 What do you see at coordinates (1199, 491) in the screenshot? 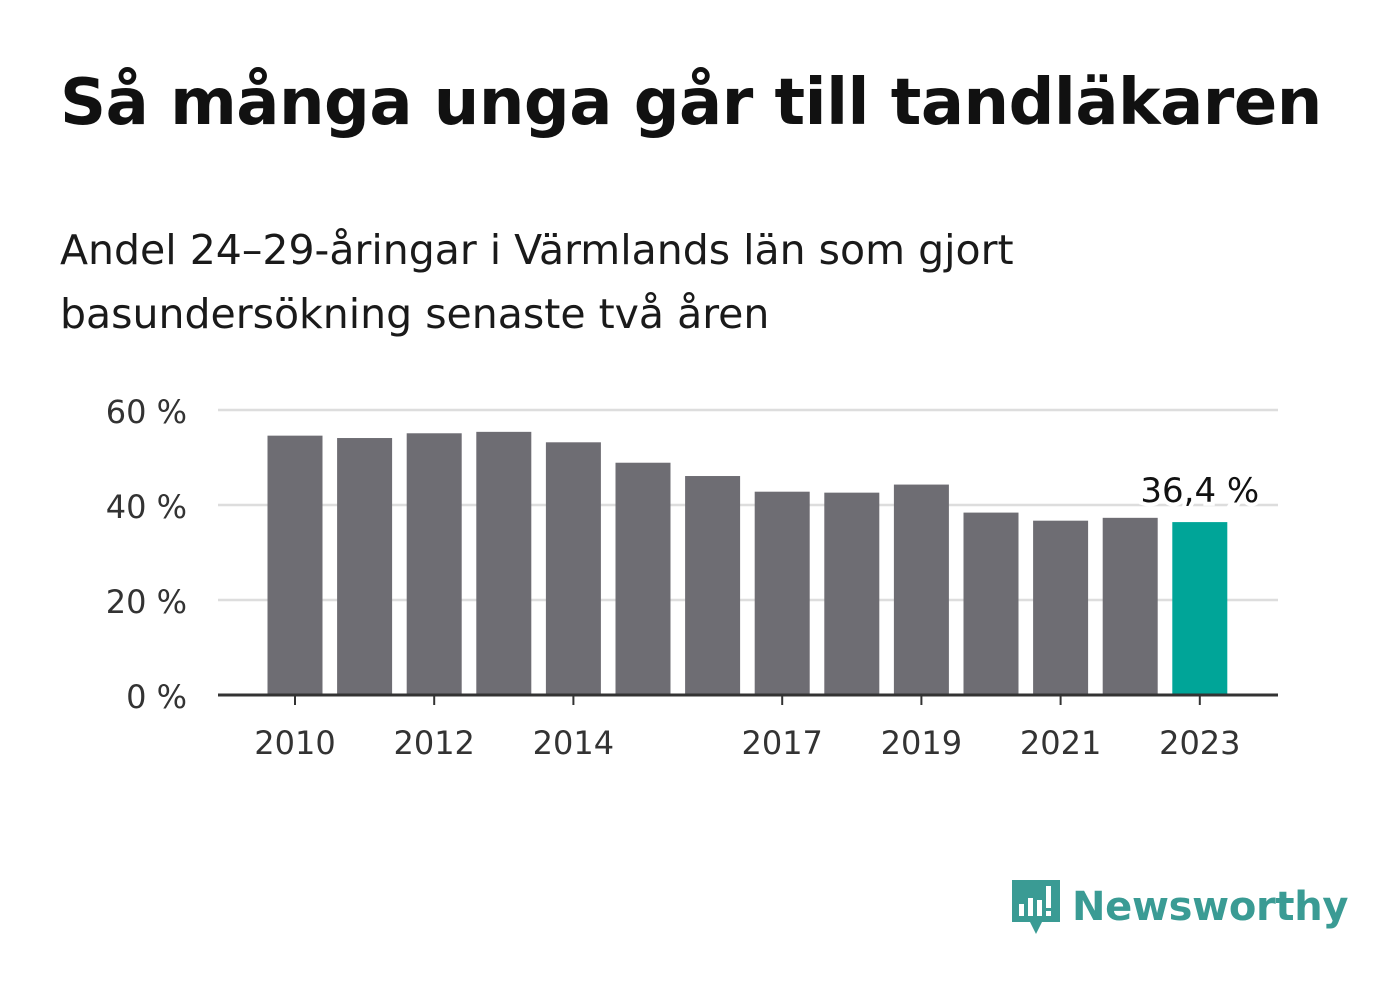
I see `data-label-highlight: 36,4 %` at bounding box center [1199, 491].